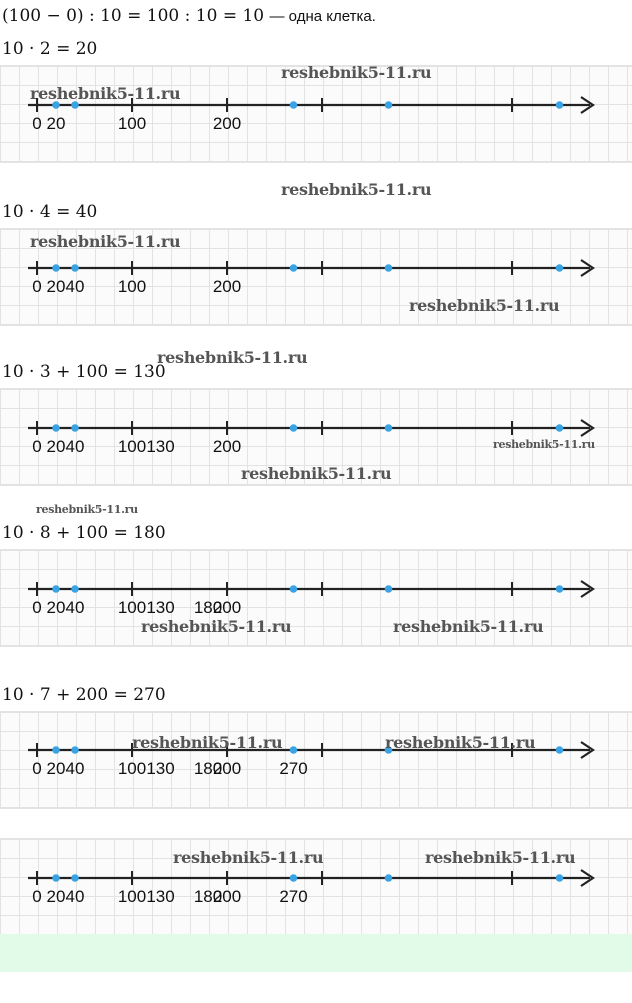  Describe the element at coordinates (311, 277) in the screenshot. I see `number-line-2: 0 20 40 100 200` at that location.